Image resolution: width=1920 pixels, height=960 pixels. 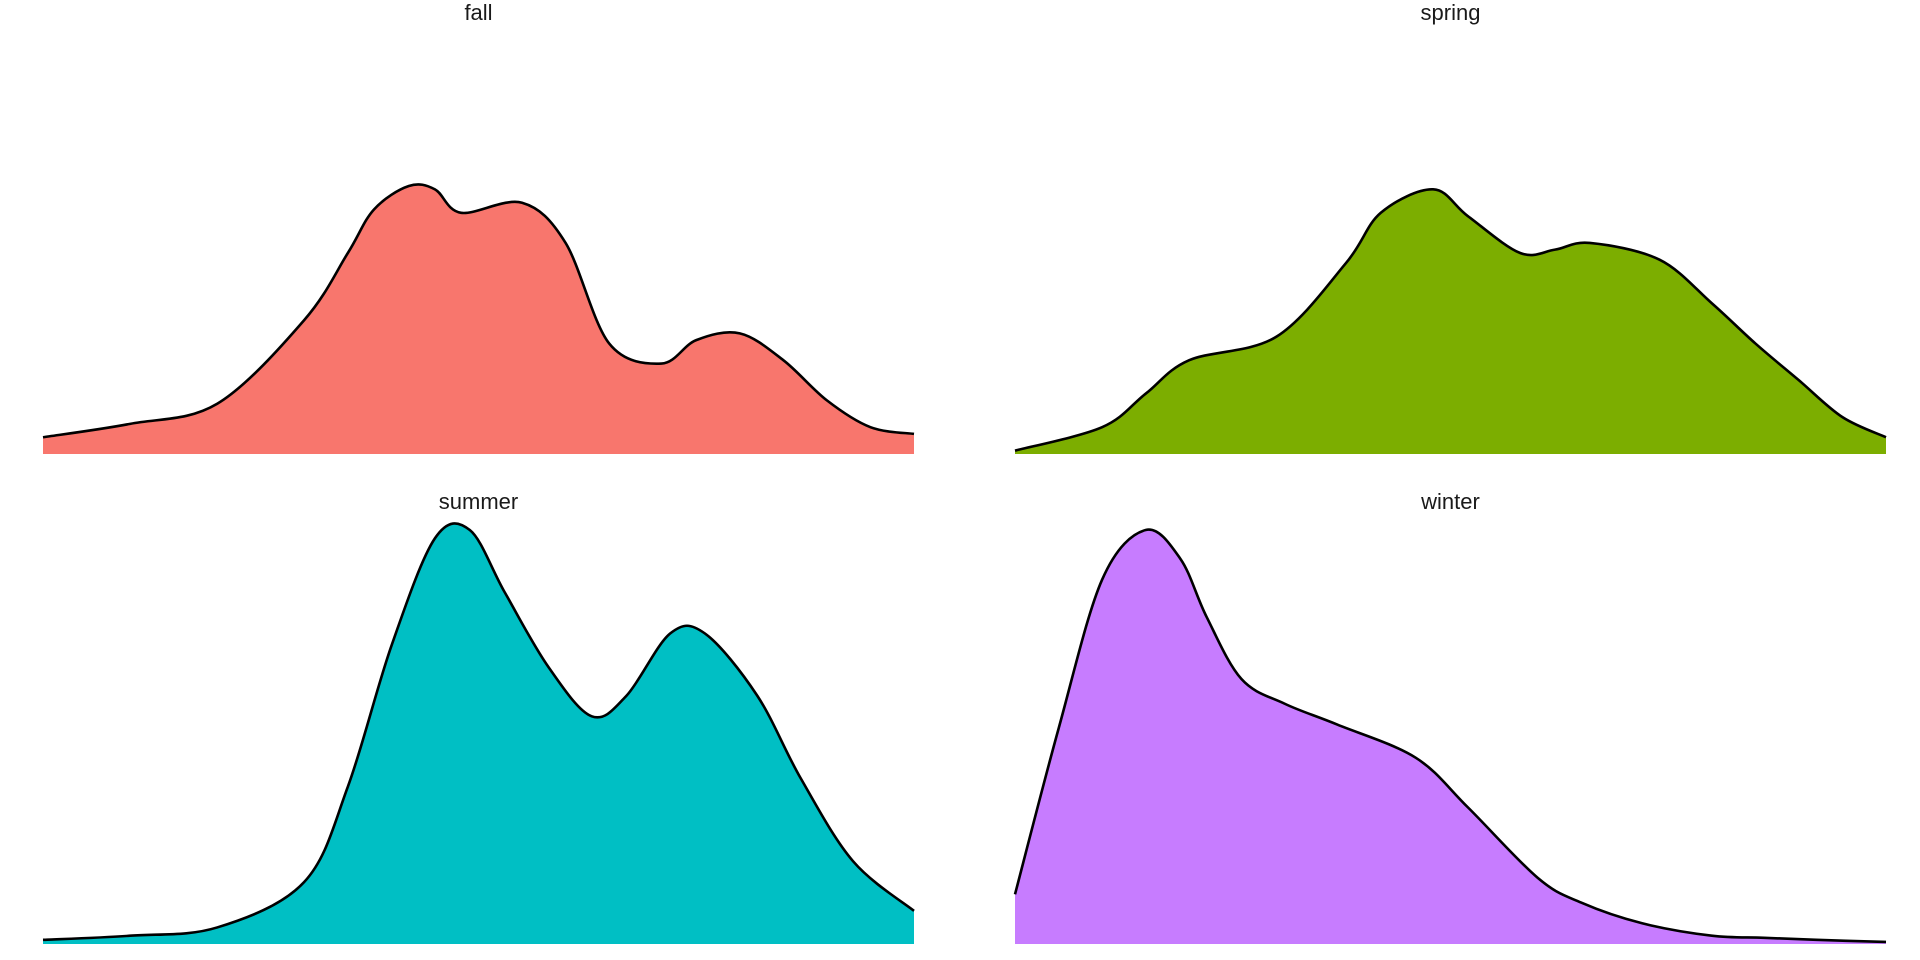 I want to click on panel-title-winter: winter, so click(x=1450, y=501).